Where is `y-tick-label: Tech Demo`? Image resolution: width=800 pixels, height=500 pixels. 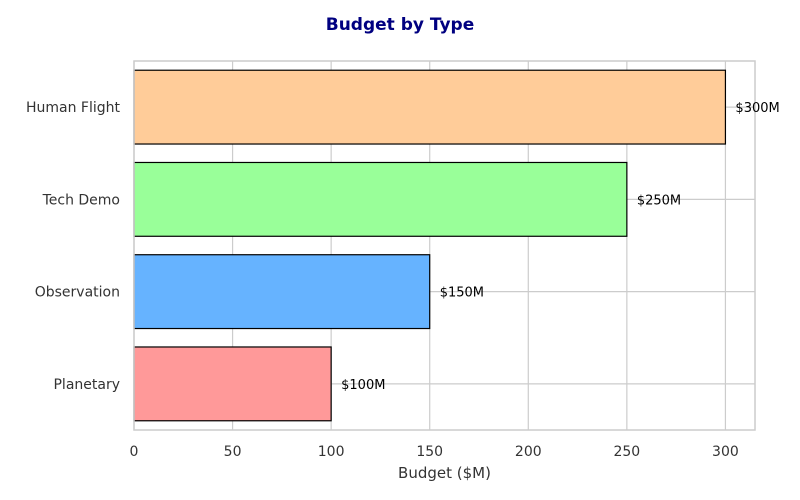
y-tick-label: Tech Demo is located at coordinates (81, 200).